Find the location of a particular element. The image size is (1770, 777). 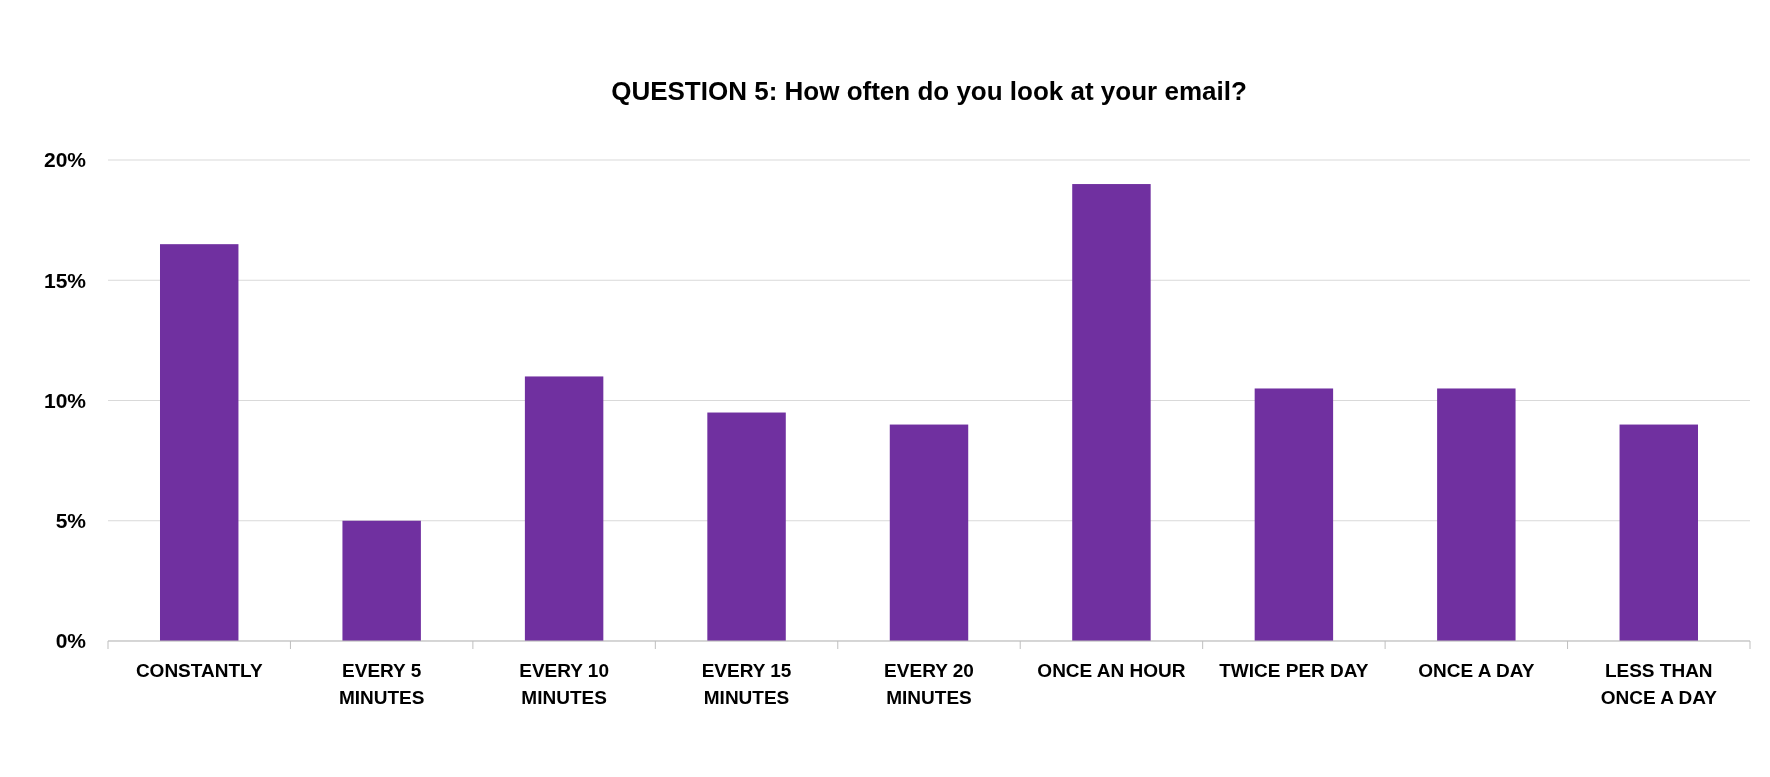

x-tick-label: EVERY 20 MINUTES is located at coordinates (929, 684).